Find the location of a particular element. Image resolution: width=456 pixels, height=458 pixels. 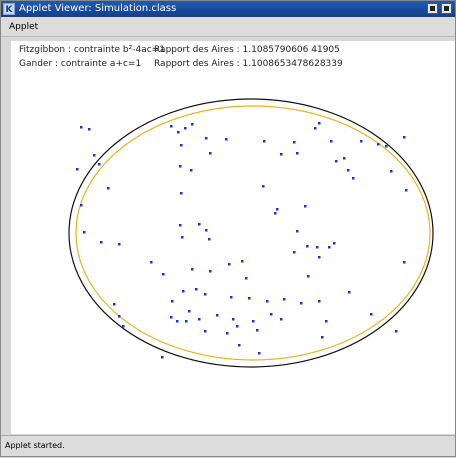

maximize-icon is located at coordinates (446, 8).